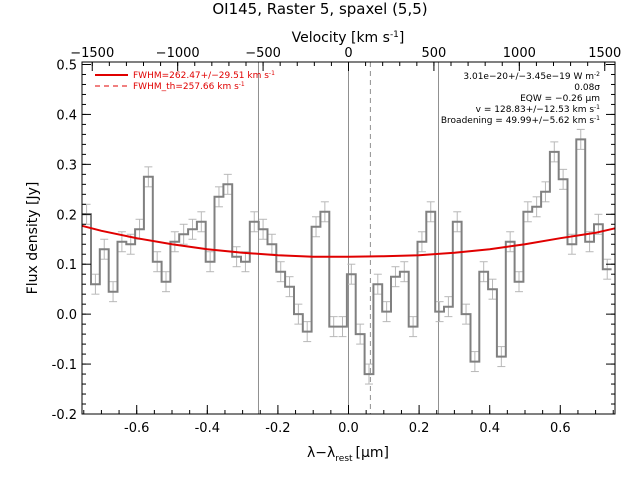 The image size is (640, 480). I want to click on top-tick-label: −500, so click(263, 53).